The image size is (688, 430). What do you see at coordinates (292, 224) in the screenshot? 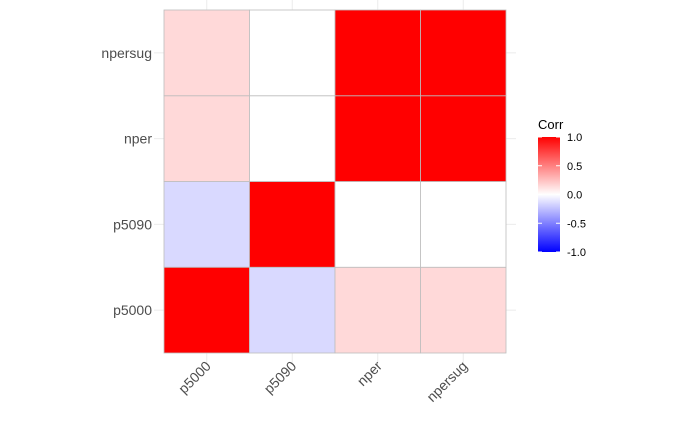
I see `heatmap-cell-p5090-p5090` at bounding box center [292, 224].